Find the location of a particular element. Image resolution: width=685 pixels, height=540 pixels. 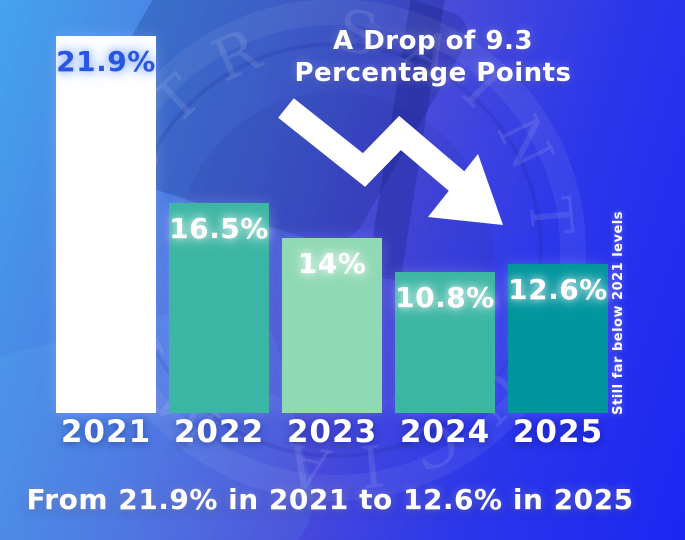

footer-headline: From 21.9% in 2021 to 12.6% in 2025 is located at coordinates (330, 499).